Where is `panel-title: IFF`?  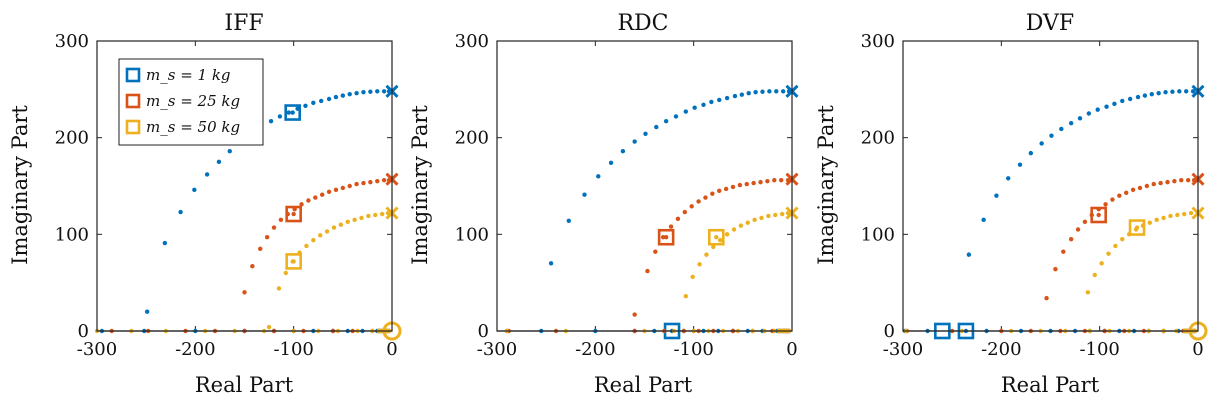 panel-title: IFF is located at coordinates (243, 23).